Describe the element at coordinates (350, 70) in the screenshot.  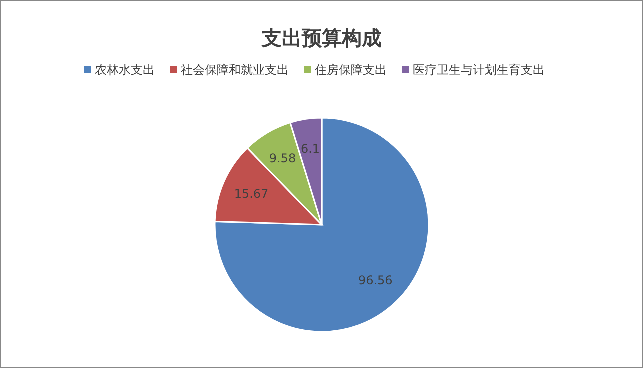
I see `legend-label: 住房保障支出` at that location.